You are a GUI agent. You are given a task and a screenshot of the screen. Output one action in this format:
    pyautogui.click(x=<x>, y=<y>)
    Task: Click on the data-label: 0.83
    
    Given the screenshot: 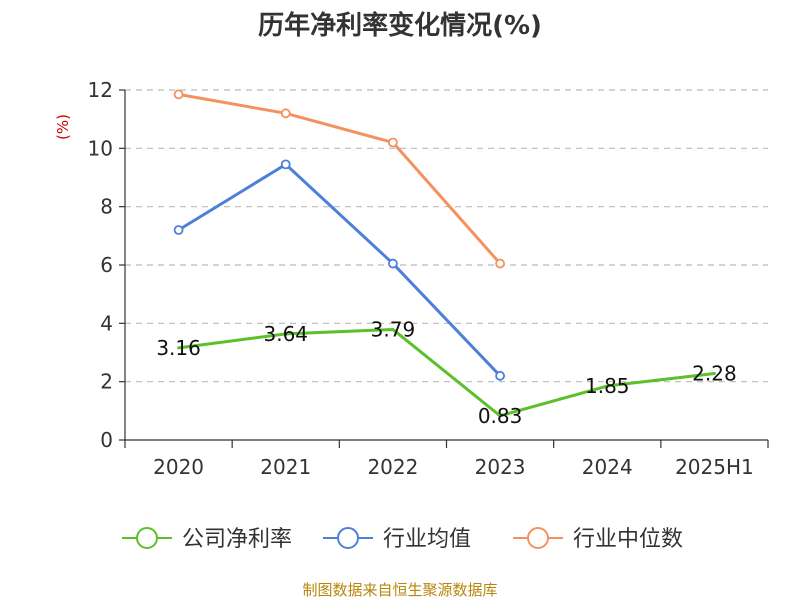 What is the action you would take?
    pyautogui.click(x=500, y=416)
    